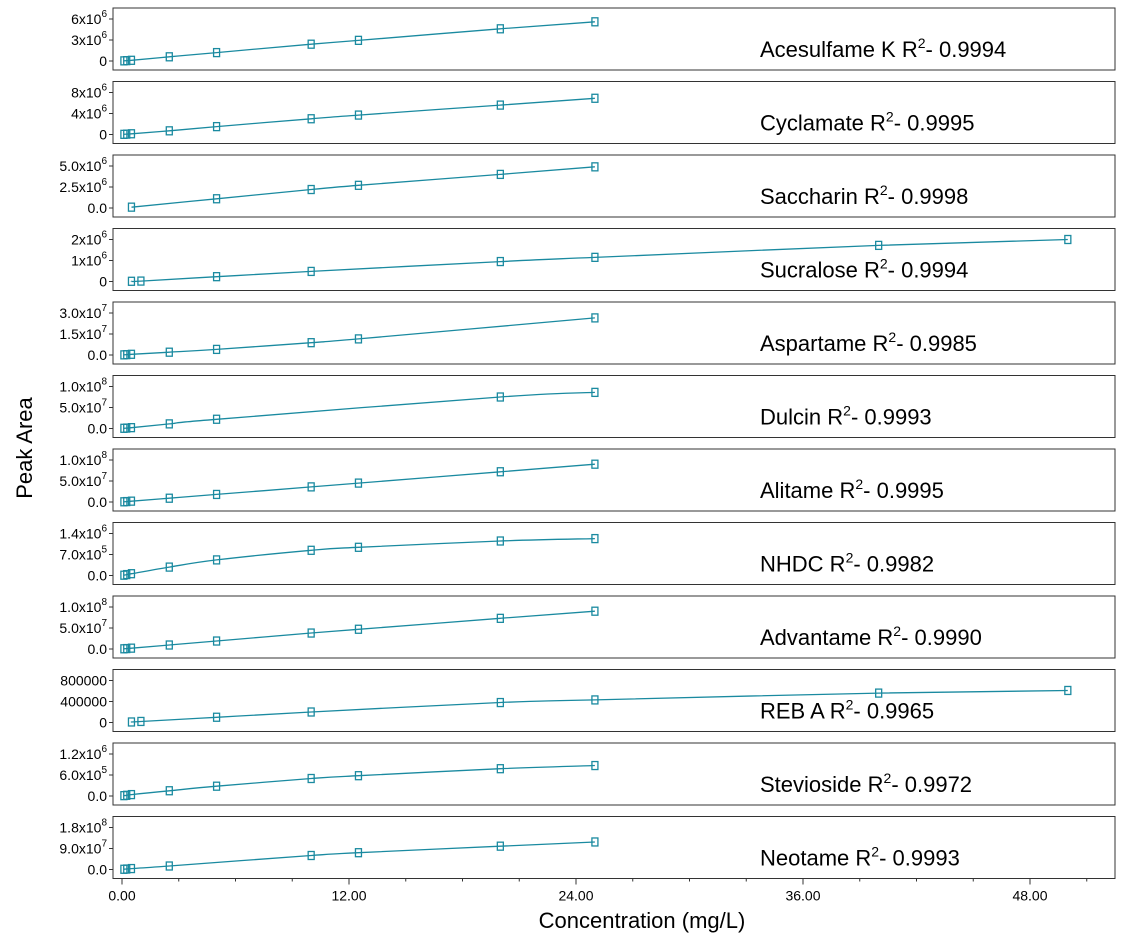 The width and height of the screenshot is (1129, 945). Describe the element at coordinates (860, 857) in the screenshot. I see `panel-label: Neotame R2- 0.9993` at that location.